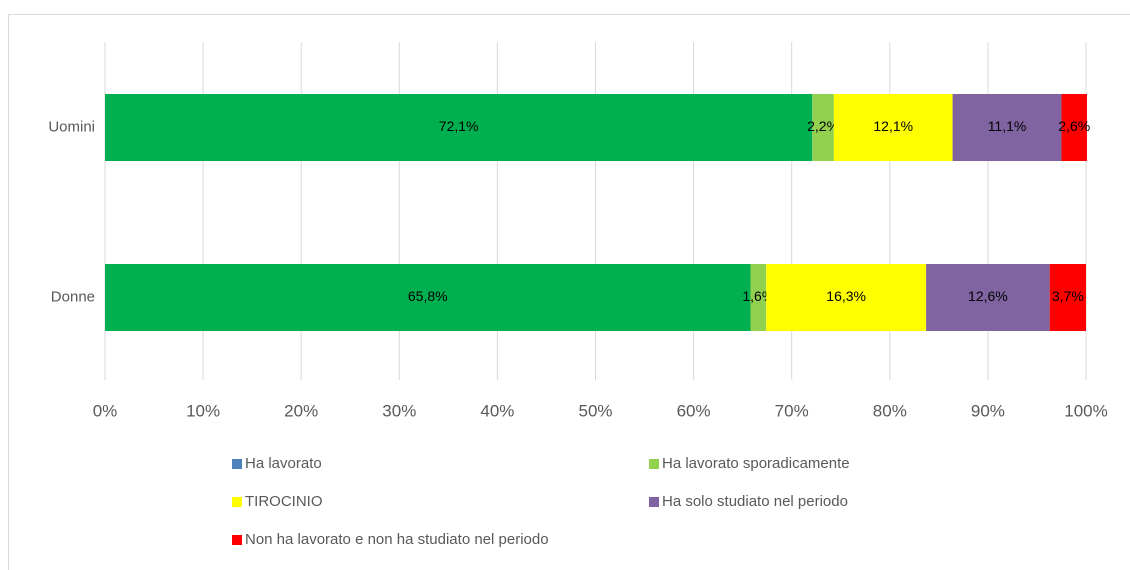 The width and height of the screenshot is (1130, 570). I want to click on data-label: 2,2%, so click(823, 126).